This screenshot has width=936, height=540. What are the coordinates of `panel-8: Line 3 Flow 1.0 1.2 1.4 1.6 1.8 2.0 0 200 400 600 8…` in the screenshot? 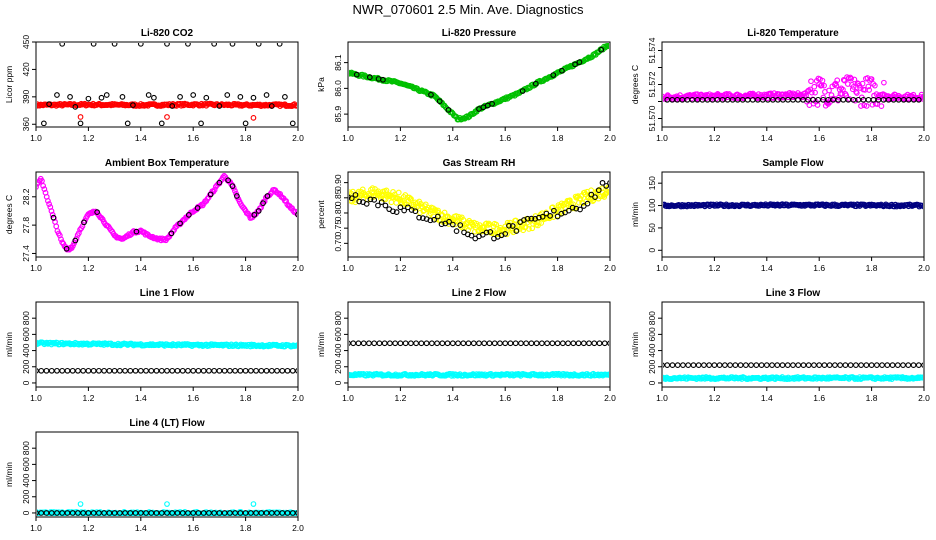 It's located at (780, 345).